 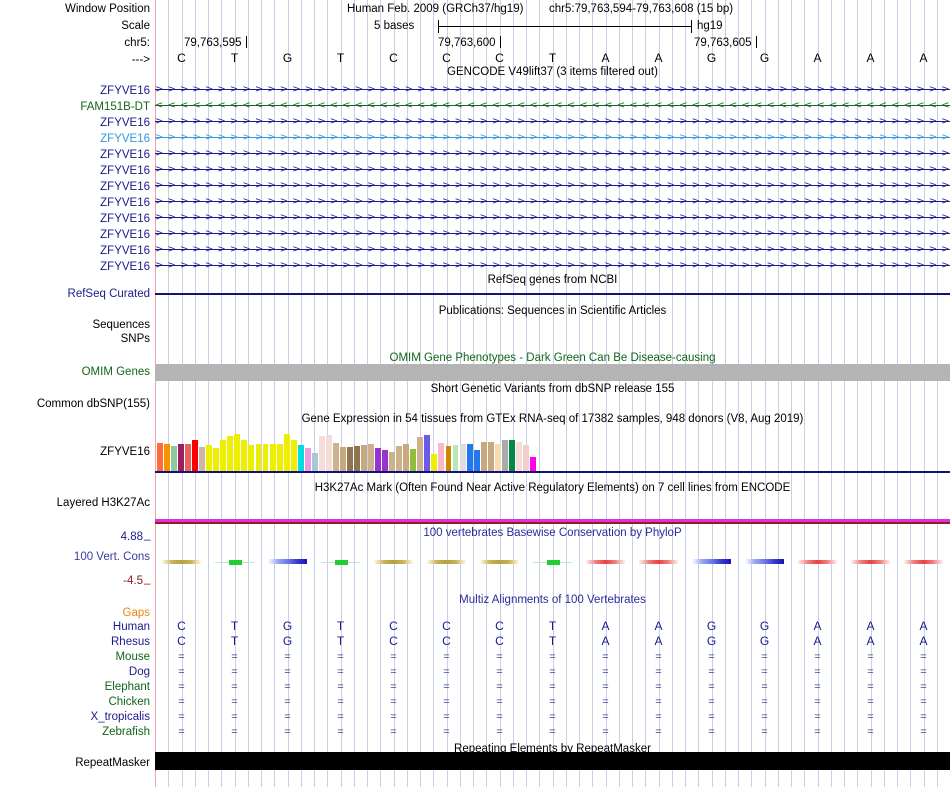 I want to click on multiz-gaps-label: Gaps, so click(x=136, y=613).